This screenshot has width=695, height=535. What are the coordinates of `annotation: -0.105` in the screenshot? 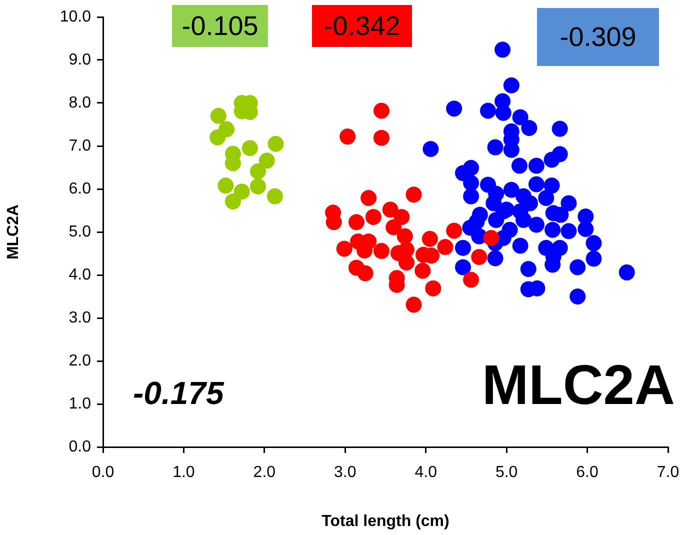 It's located at (220, 26).